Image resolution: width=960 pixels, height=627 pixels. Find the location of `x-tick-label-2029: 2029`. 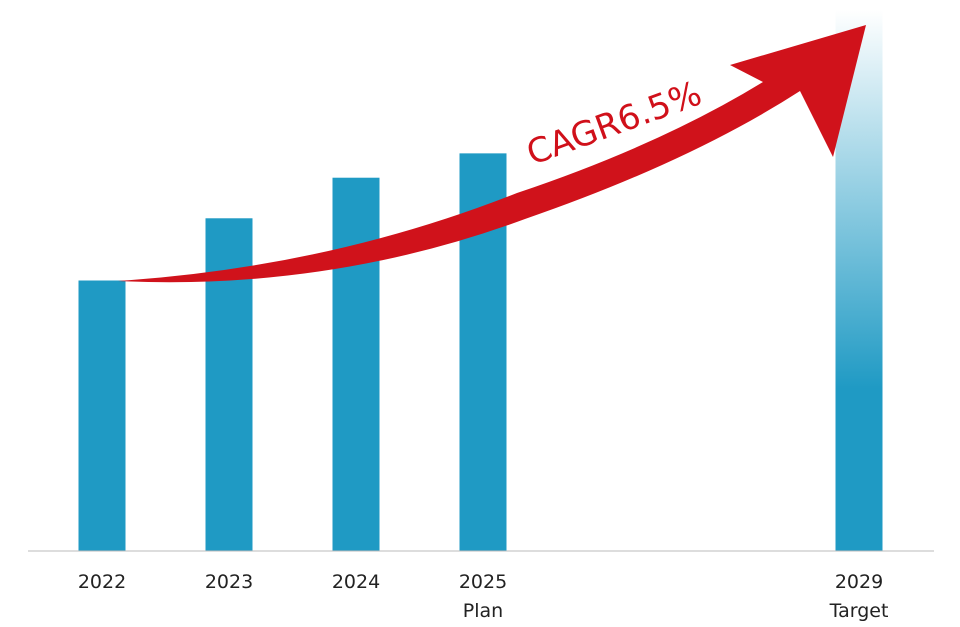

x-tick-label-2029: 2029 is located at coordinates (859, 582).